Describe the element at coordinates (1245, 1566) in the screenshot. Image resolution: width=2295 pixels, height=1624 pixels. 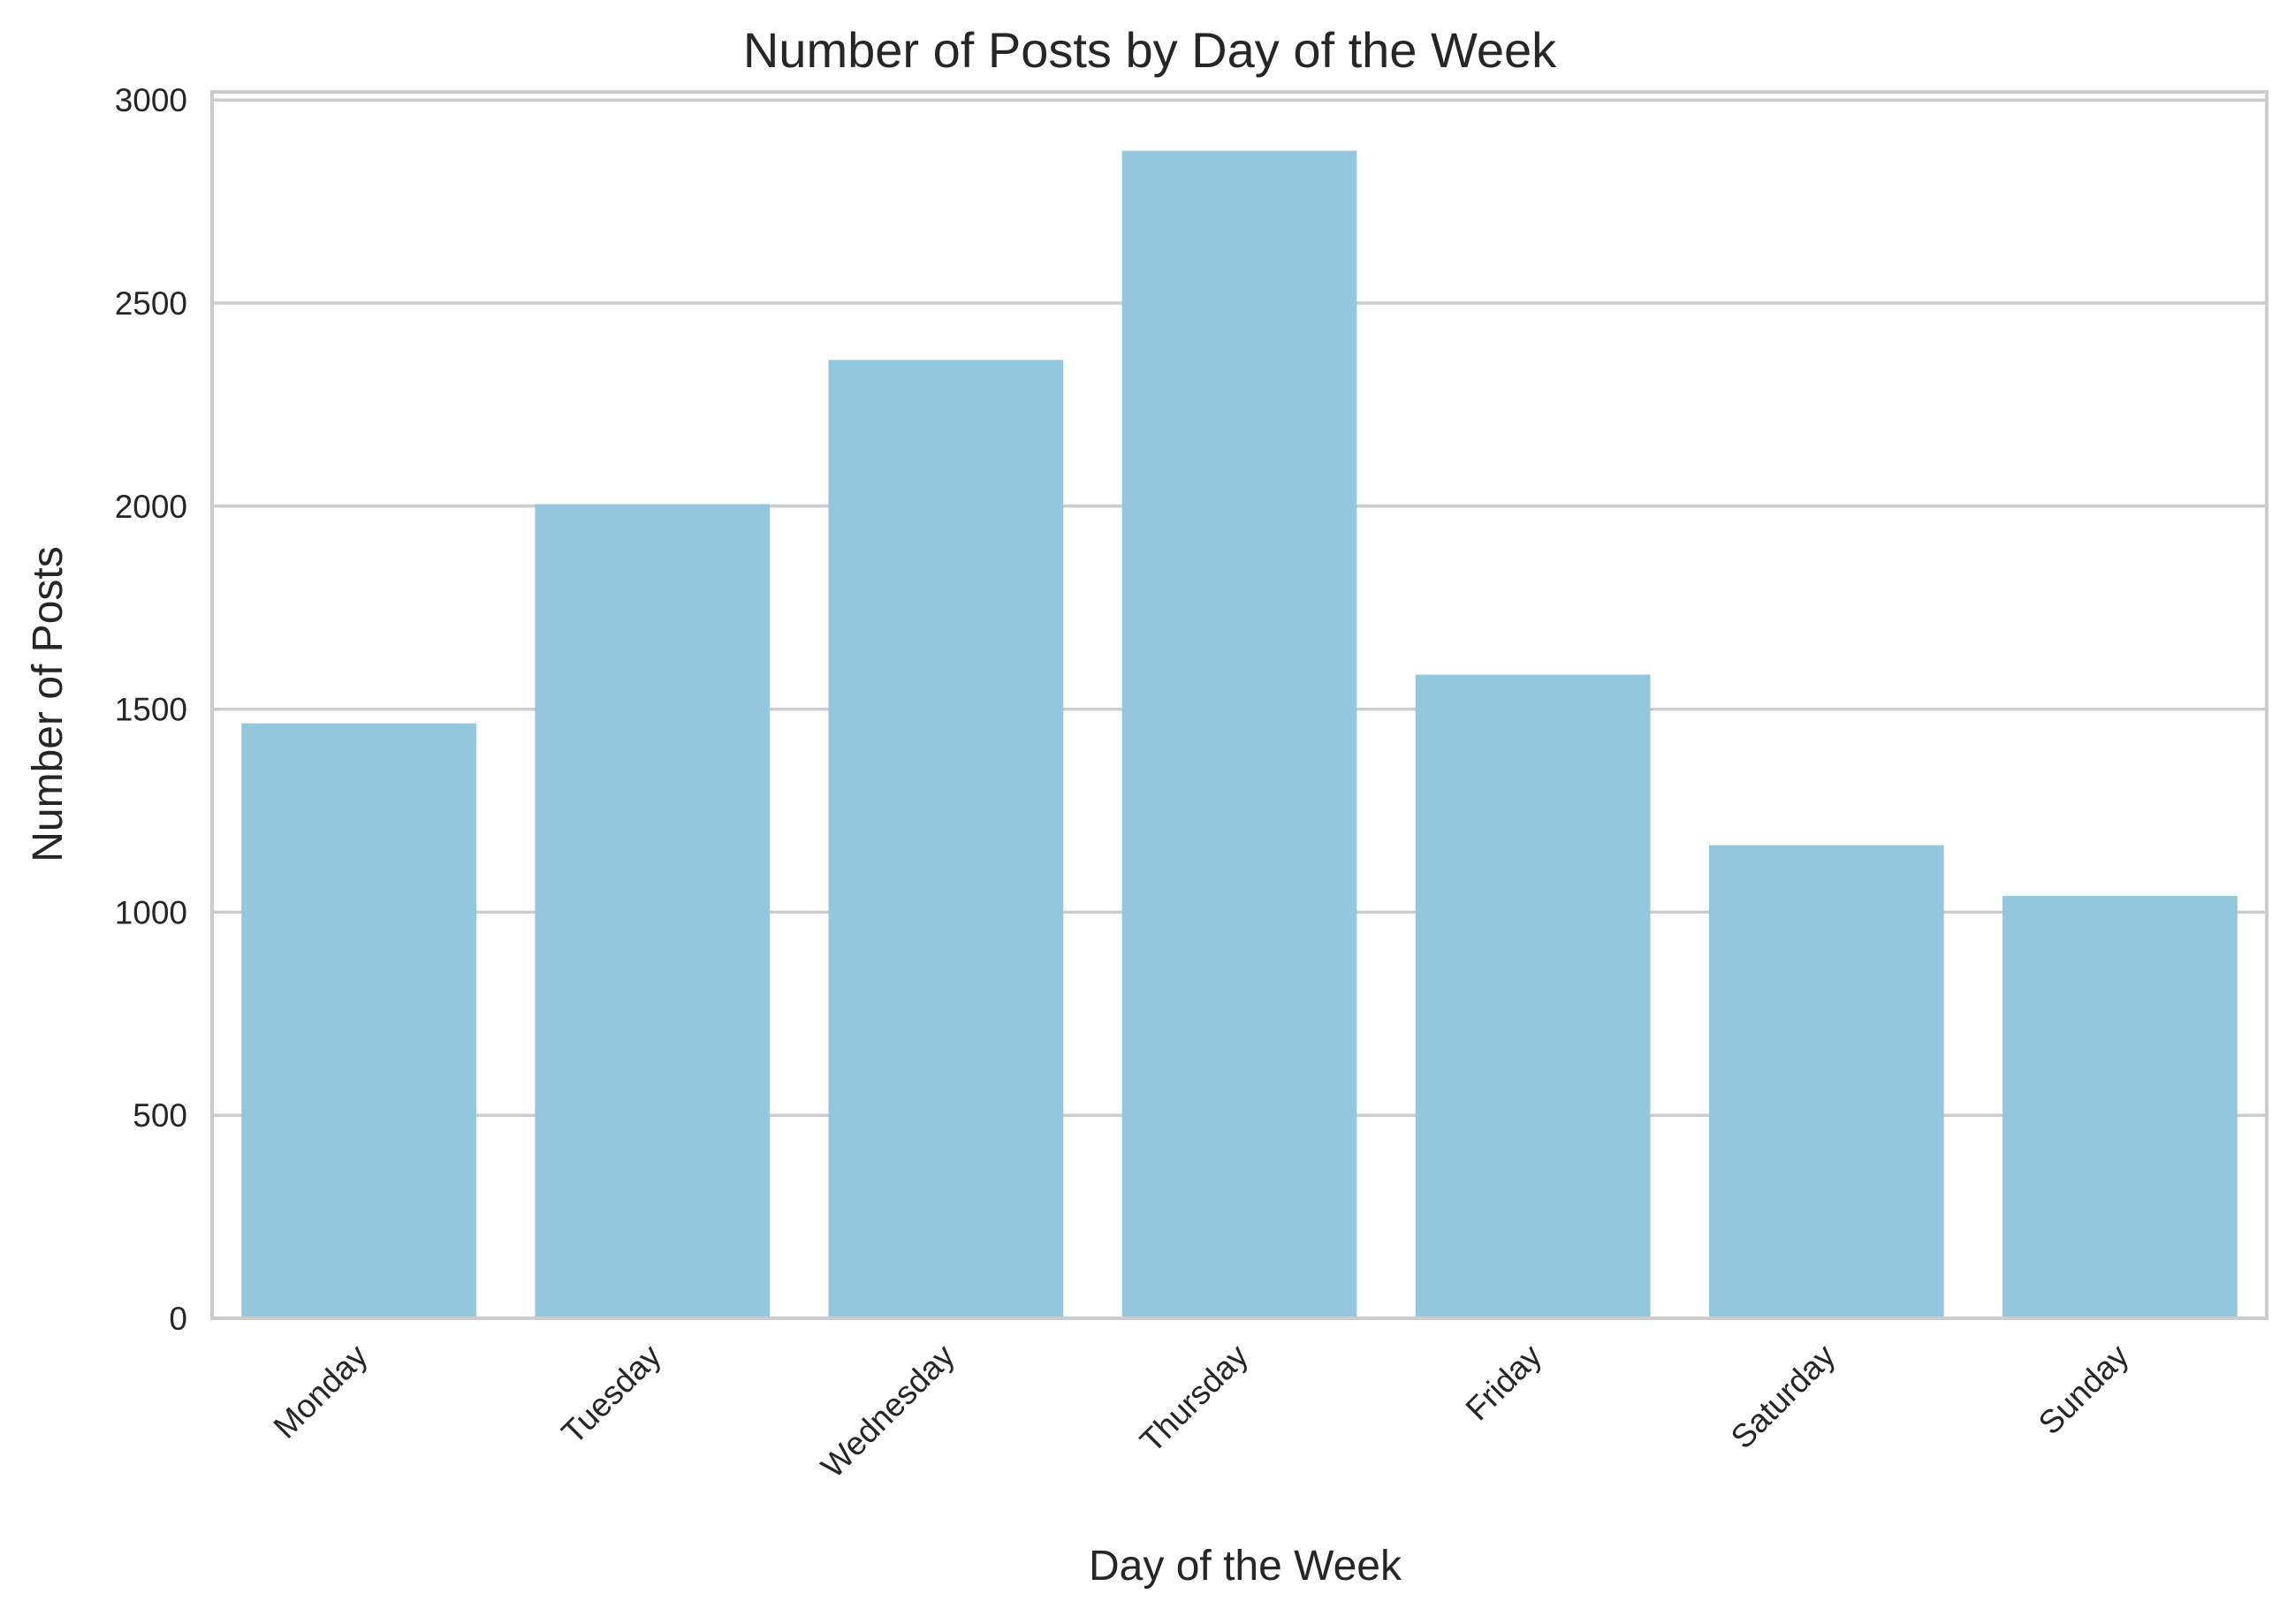
I see `x-axis-label: Day of the Week` at that location.